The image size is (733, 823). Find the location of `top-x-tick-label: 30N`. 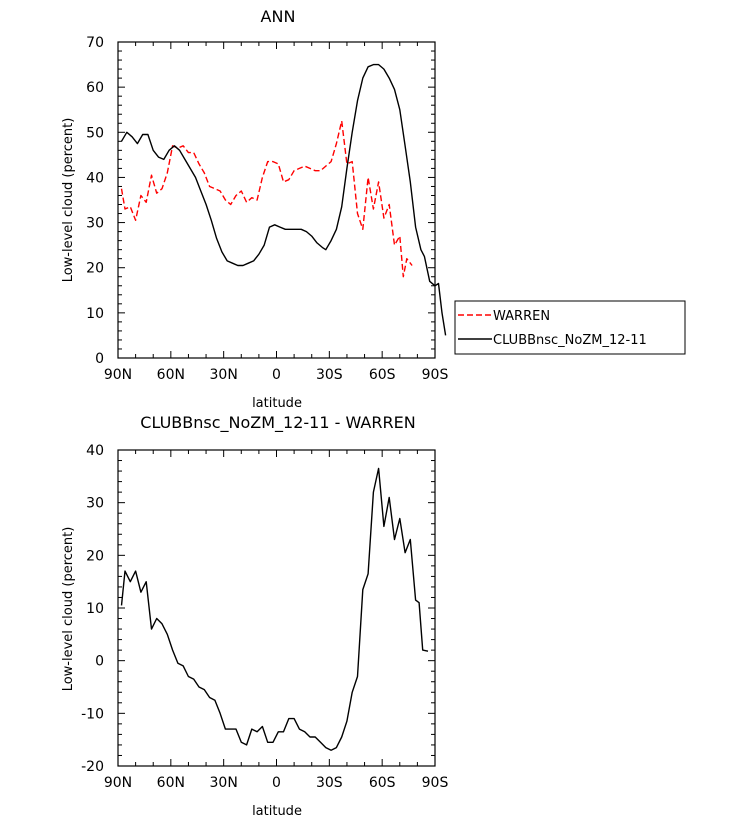

top-x-tick-label: 30N is located at coordinates (224, 375).